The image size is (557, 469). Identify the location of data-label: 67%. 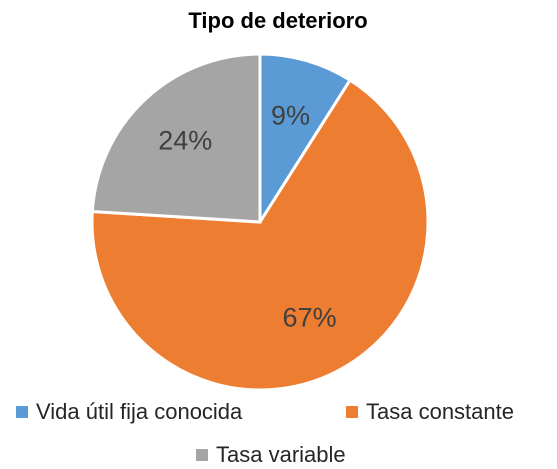
(310, 317).